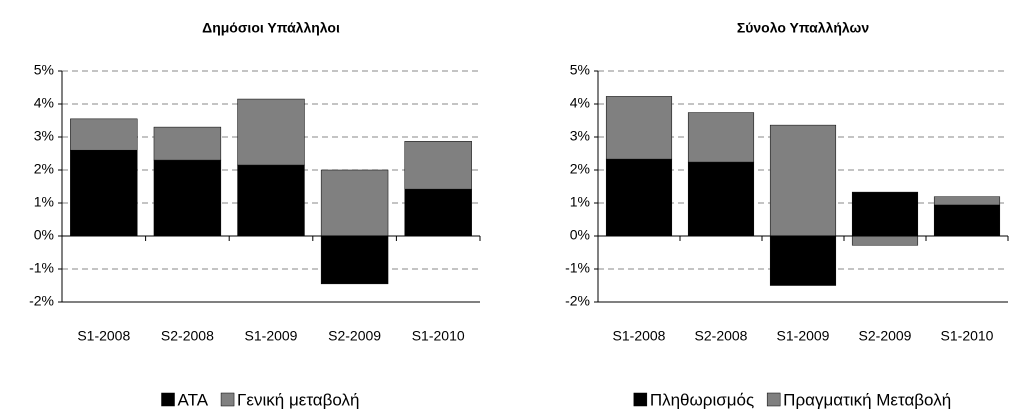 This screenshot has width=1012, height=414. What do you see at coordinates (867, 399) in the screenshot?
I see `legend-label: Πραγματική Μεταβολή` at bounding box center [867, 399].